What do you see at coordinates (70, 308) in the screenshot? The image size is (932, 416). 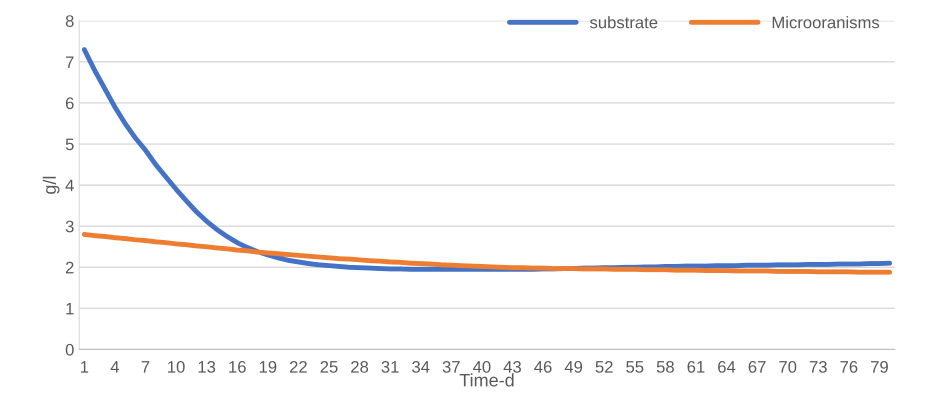 I see `y-tick-label: 1` at bounding box center [70, 308].